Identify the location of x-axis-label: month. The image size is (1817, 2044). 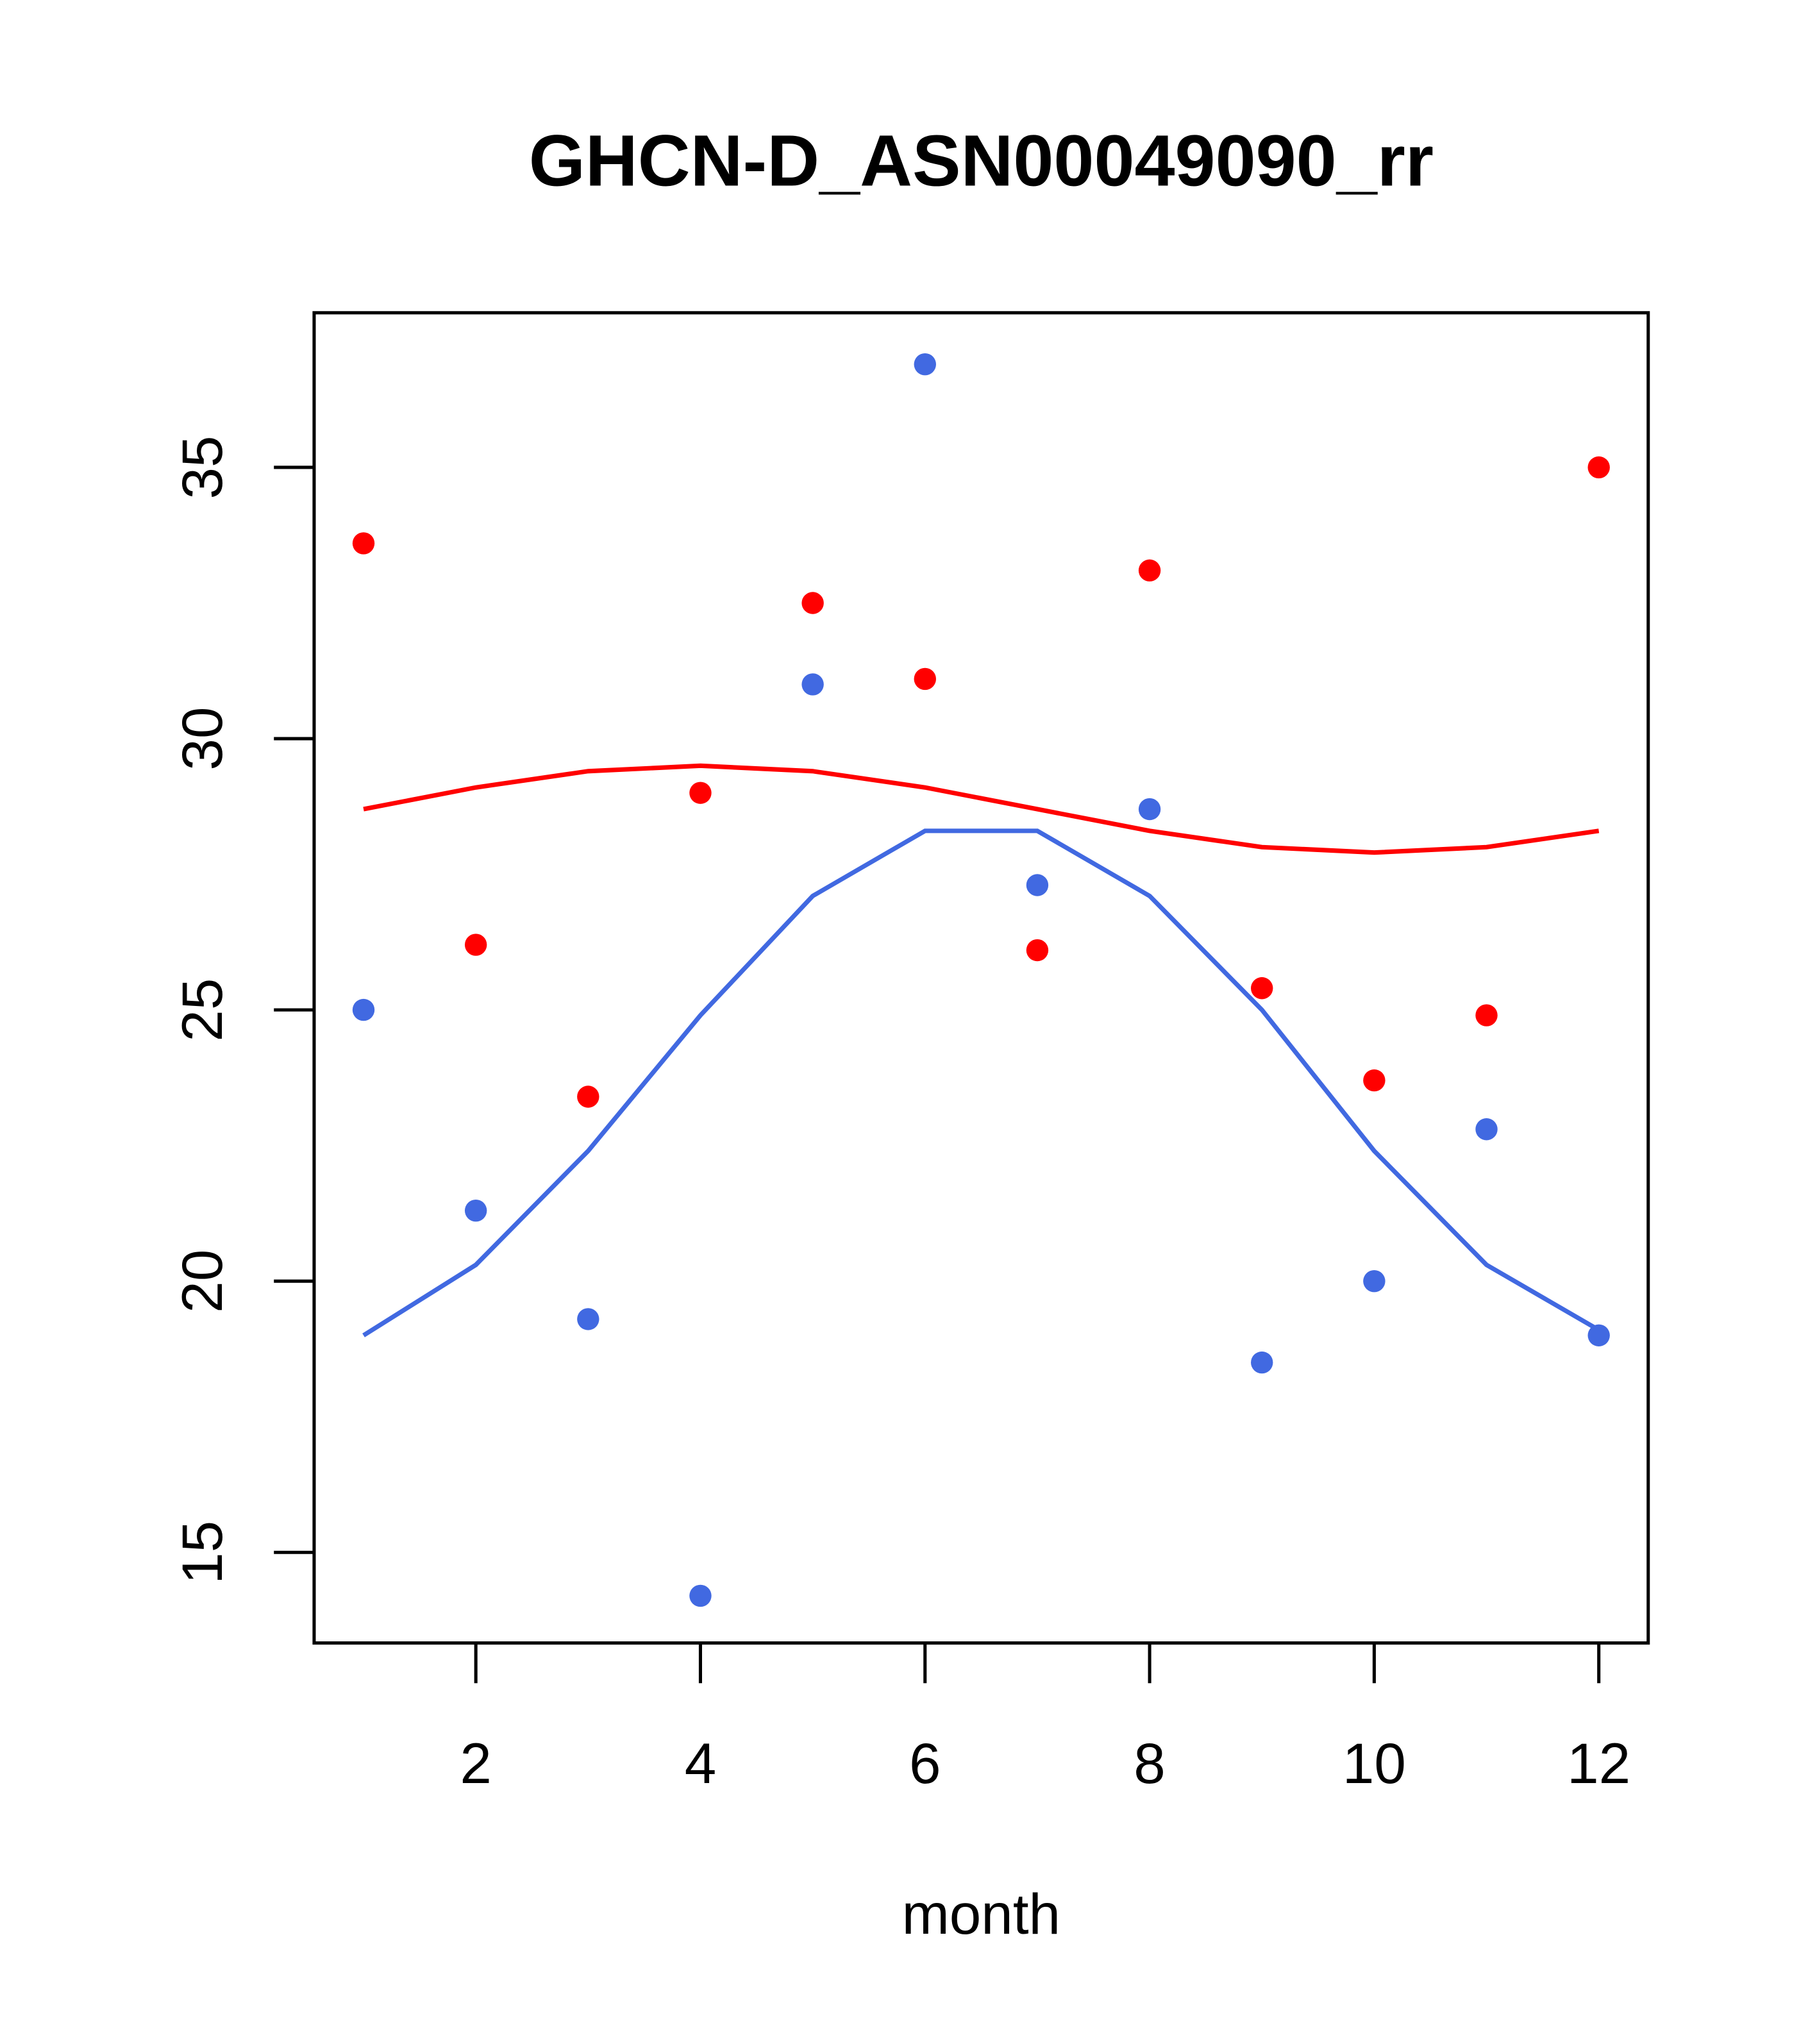
(981, 1914).